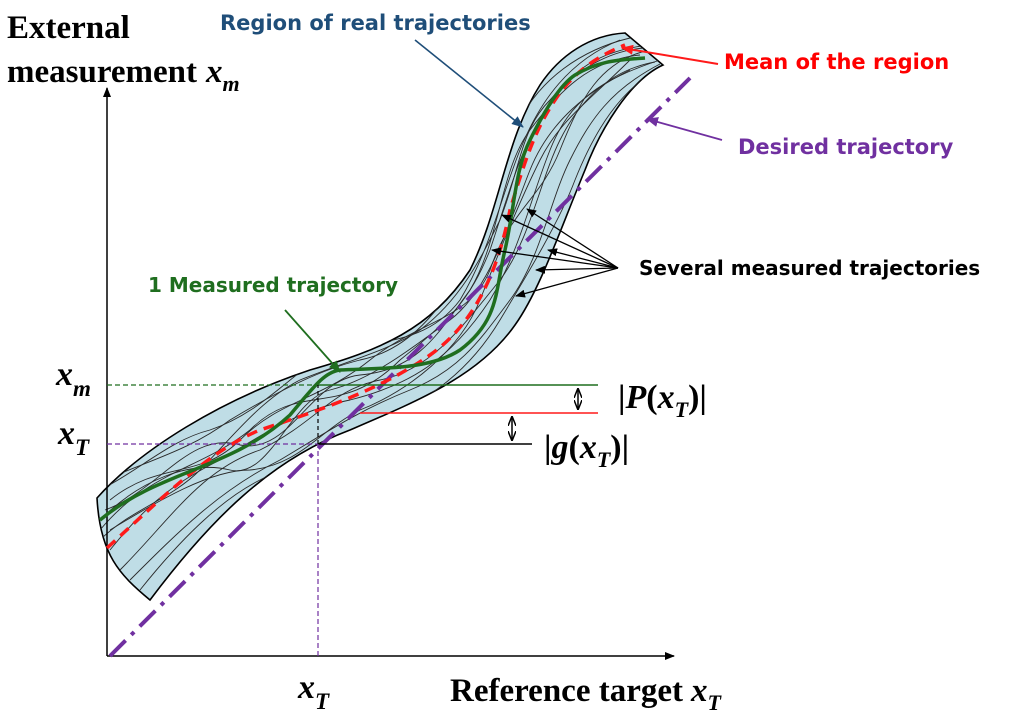 The image size is (1024, 721). What do you see at coordinates (662, 400) in the screenshot?
I see `formula-p: |P(xT)|` at bounding box center [662, 400].